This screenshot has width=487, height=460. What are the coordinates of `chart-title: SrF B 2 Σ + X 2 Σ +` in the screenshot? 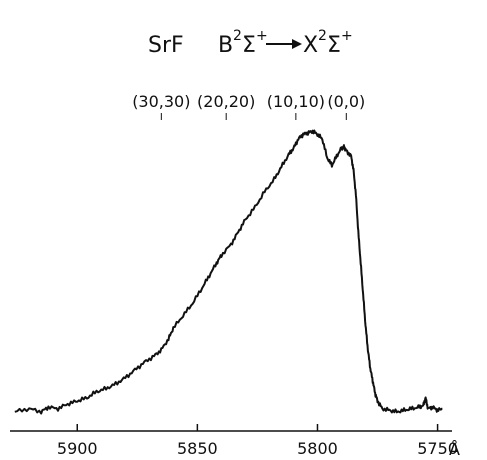 It's located at (250, 43).